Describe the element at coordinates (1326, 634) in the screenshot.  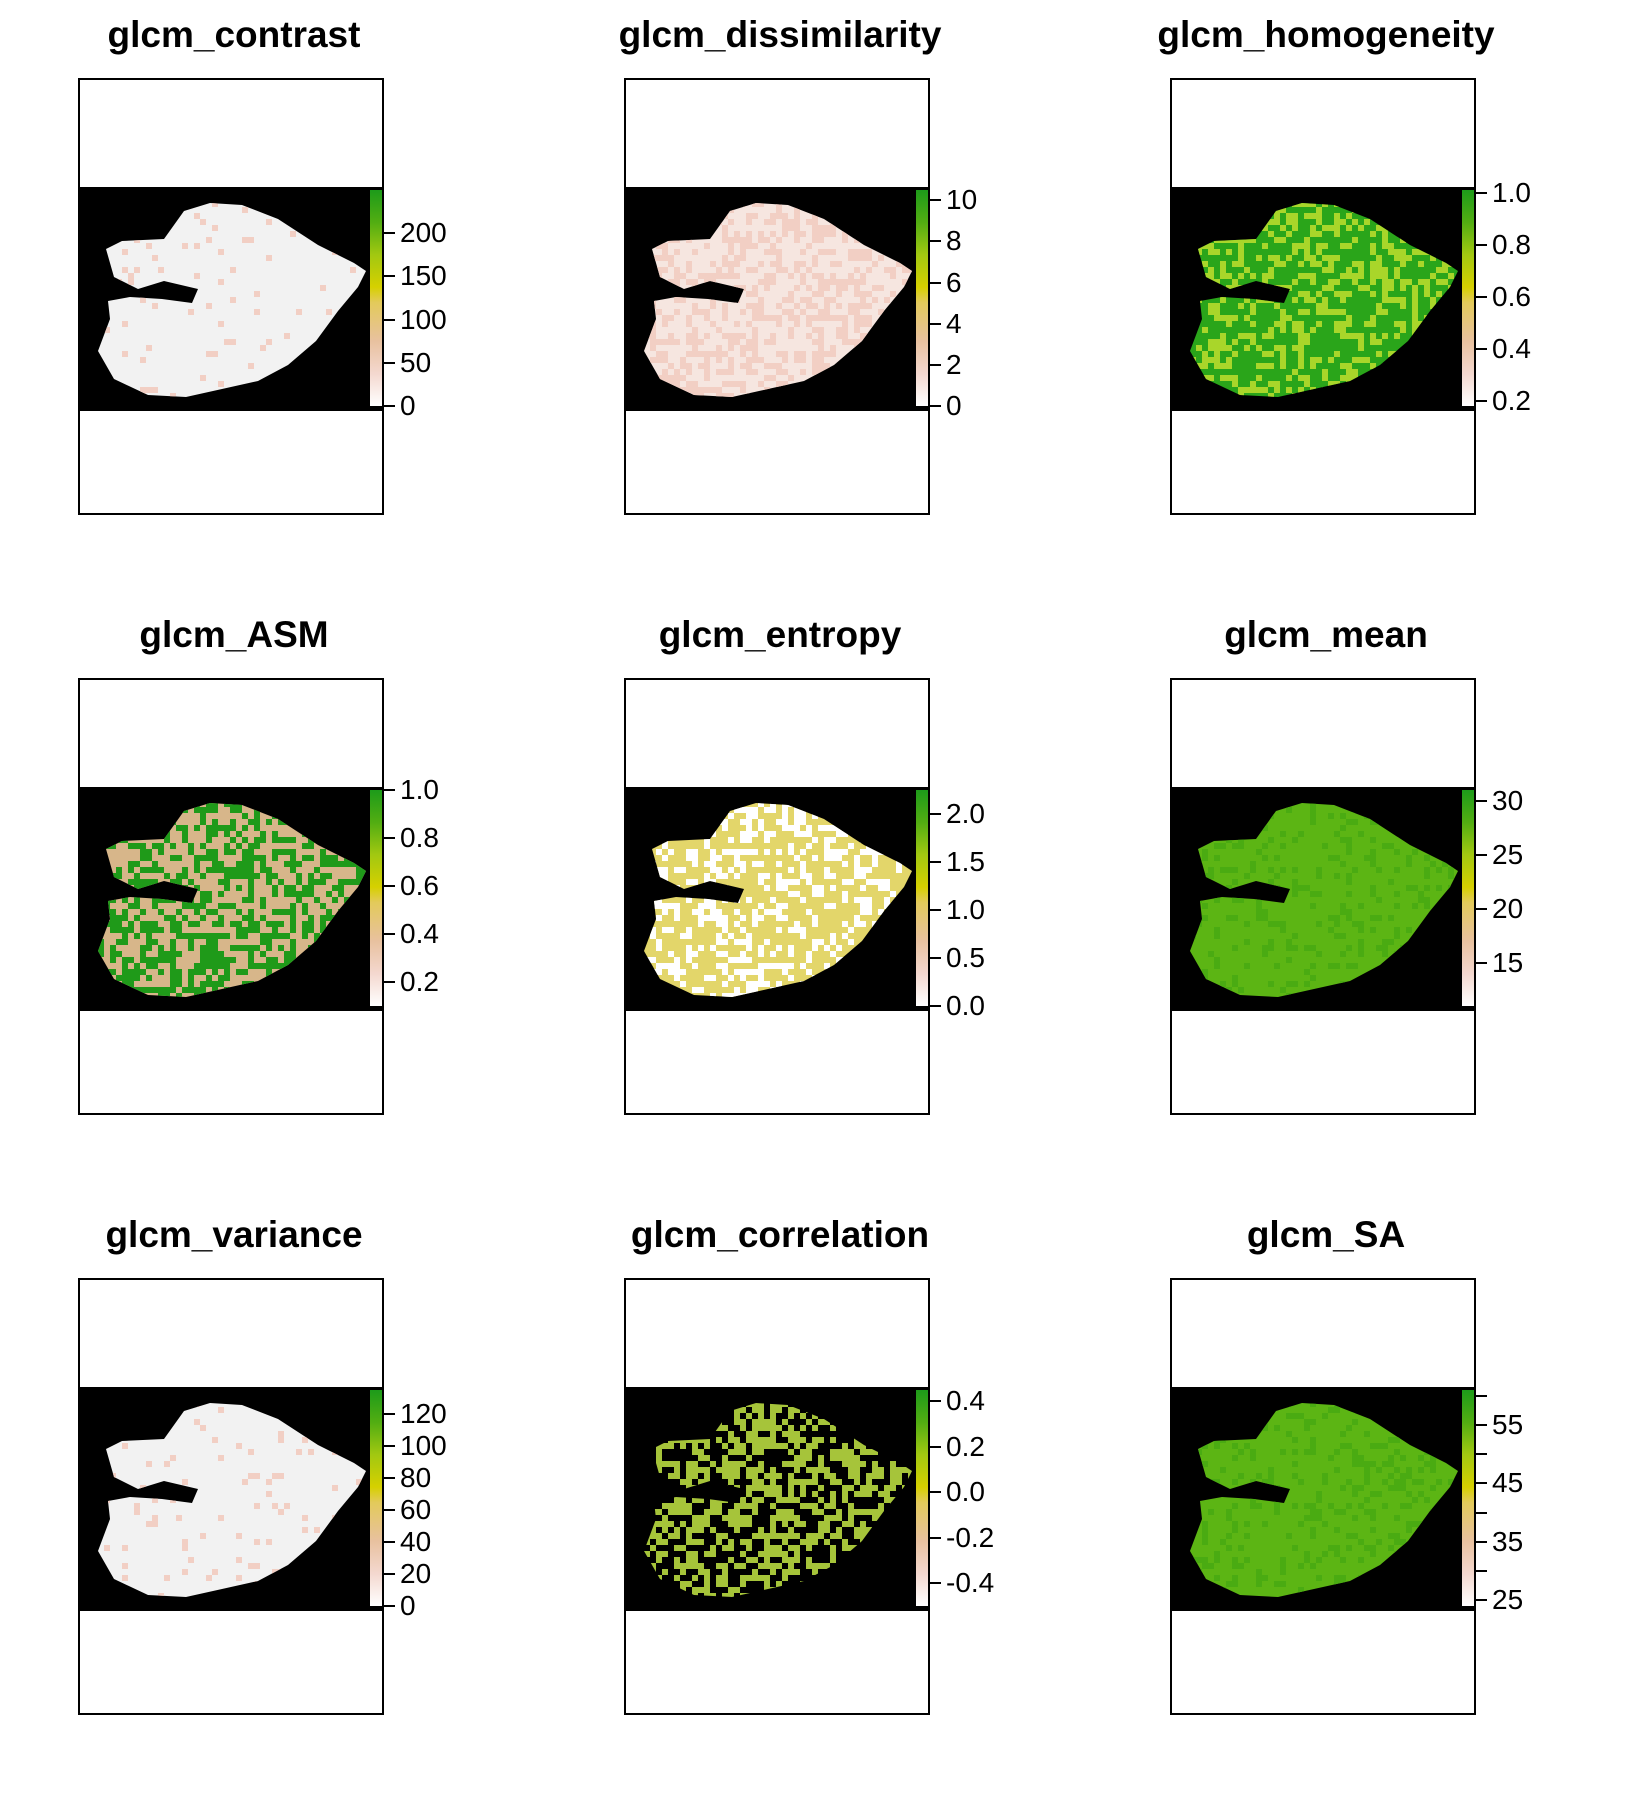
I see `chart-title: glcm_mean` at that location.